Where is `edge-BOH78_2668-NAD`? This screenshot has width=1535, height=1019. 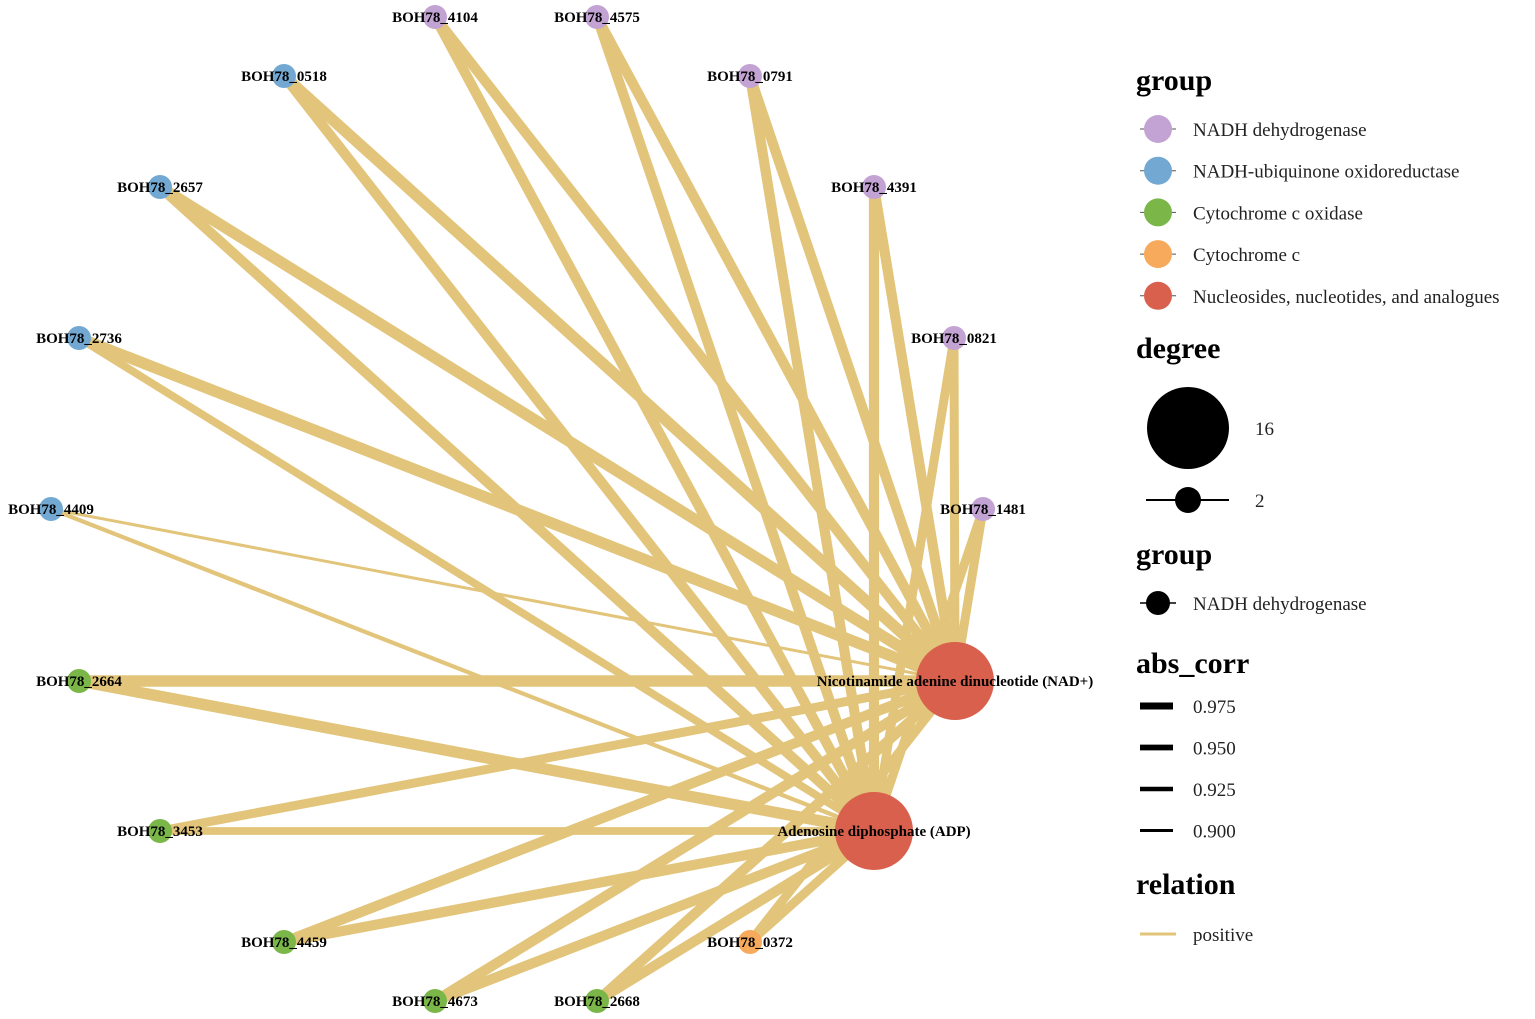 edge-BOH78_2668-NAD is located at coordinates (776, 841).